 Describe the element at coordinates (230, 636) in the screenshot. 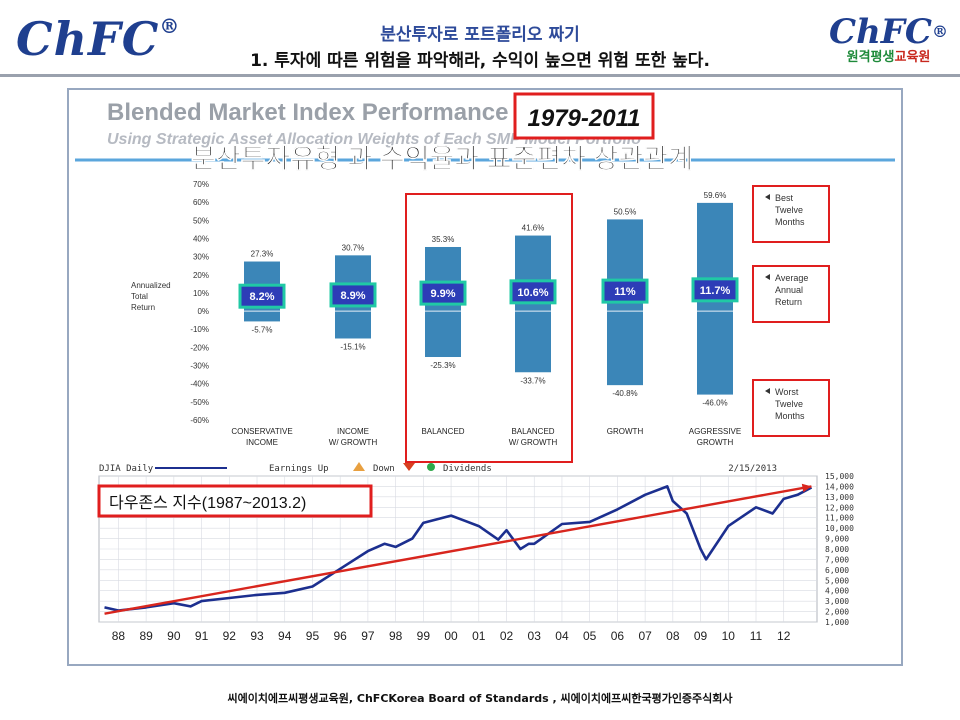

I see `line-x-tick: 92` at that location.